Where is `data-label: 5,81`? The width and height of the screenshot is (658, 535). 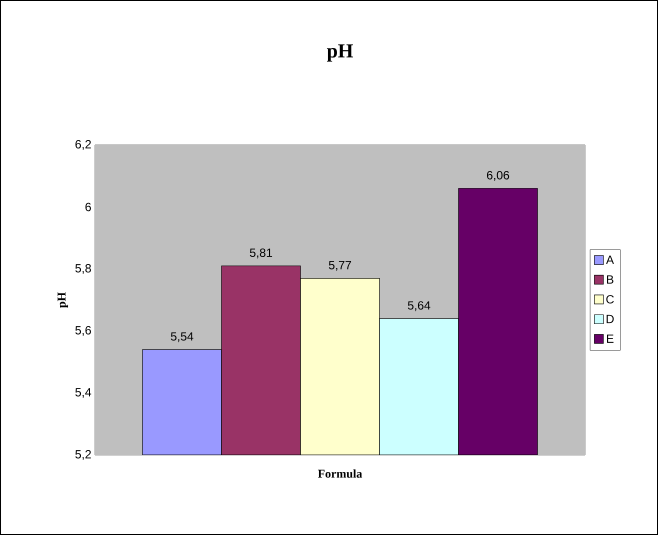
data-label: 5,81 is located at coordinates (261, 253).